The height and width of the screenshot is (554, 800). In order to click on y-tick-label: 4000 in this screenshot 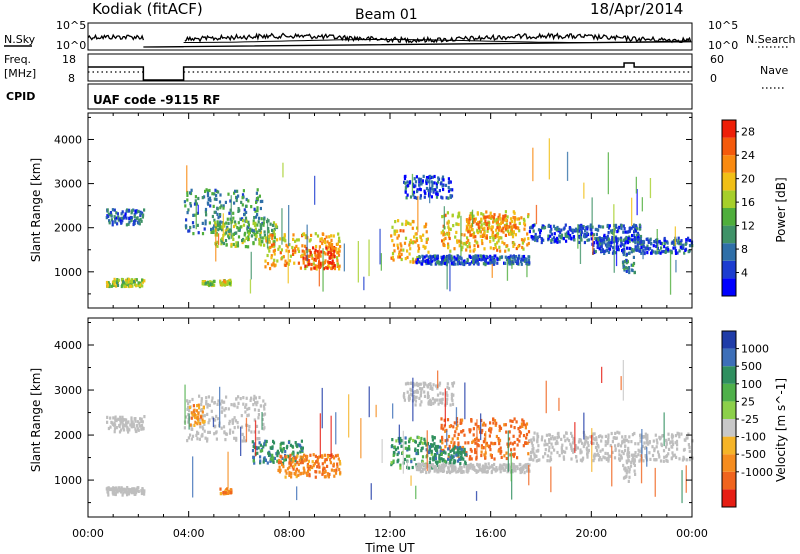, I will do `click(68, 139)`.